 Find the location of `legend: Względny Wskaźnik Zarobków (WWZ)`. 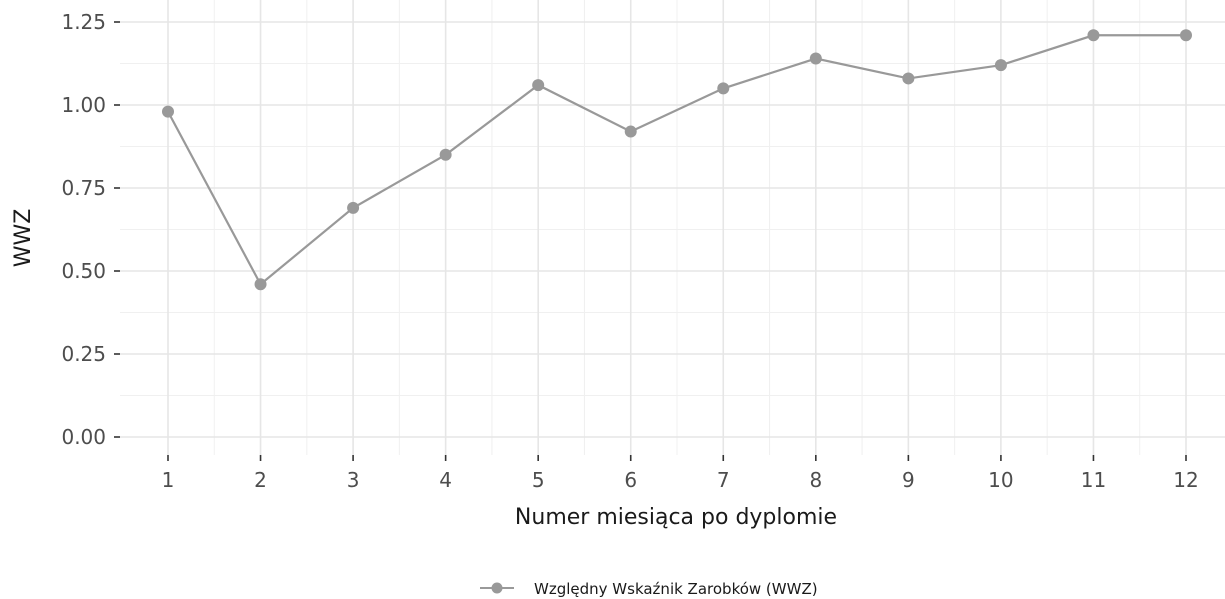

legend: Względny Wskaźnik Zarobków (WWZ) is located at coordinates (649, 589).